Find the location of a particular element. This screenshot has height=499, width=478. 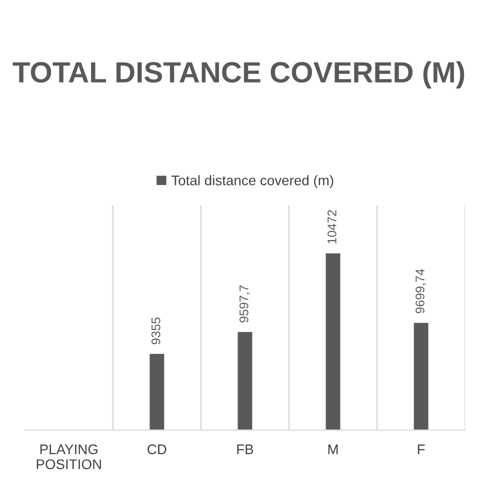

x-tick-label: CD is located at coordinates (157, 449).